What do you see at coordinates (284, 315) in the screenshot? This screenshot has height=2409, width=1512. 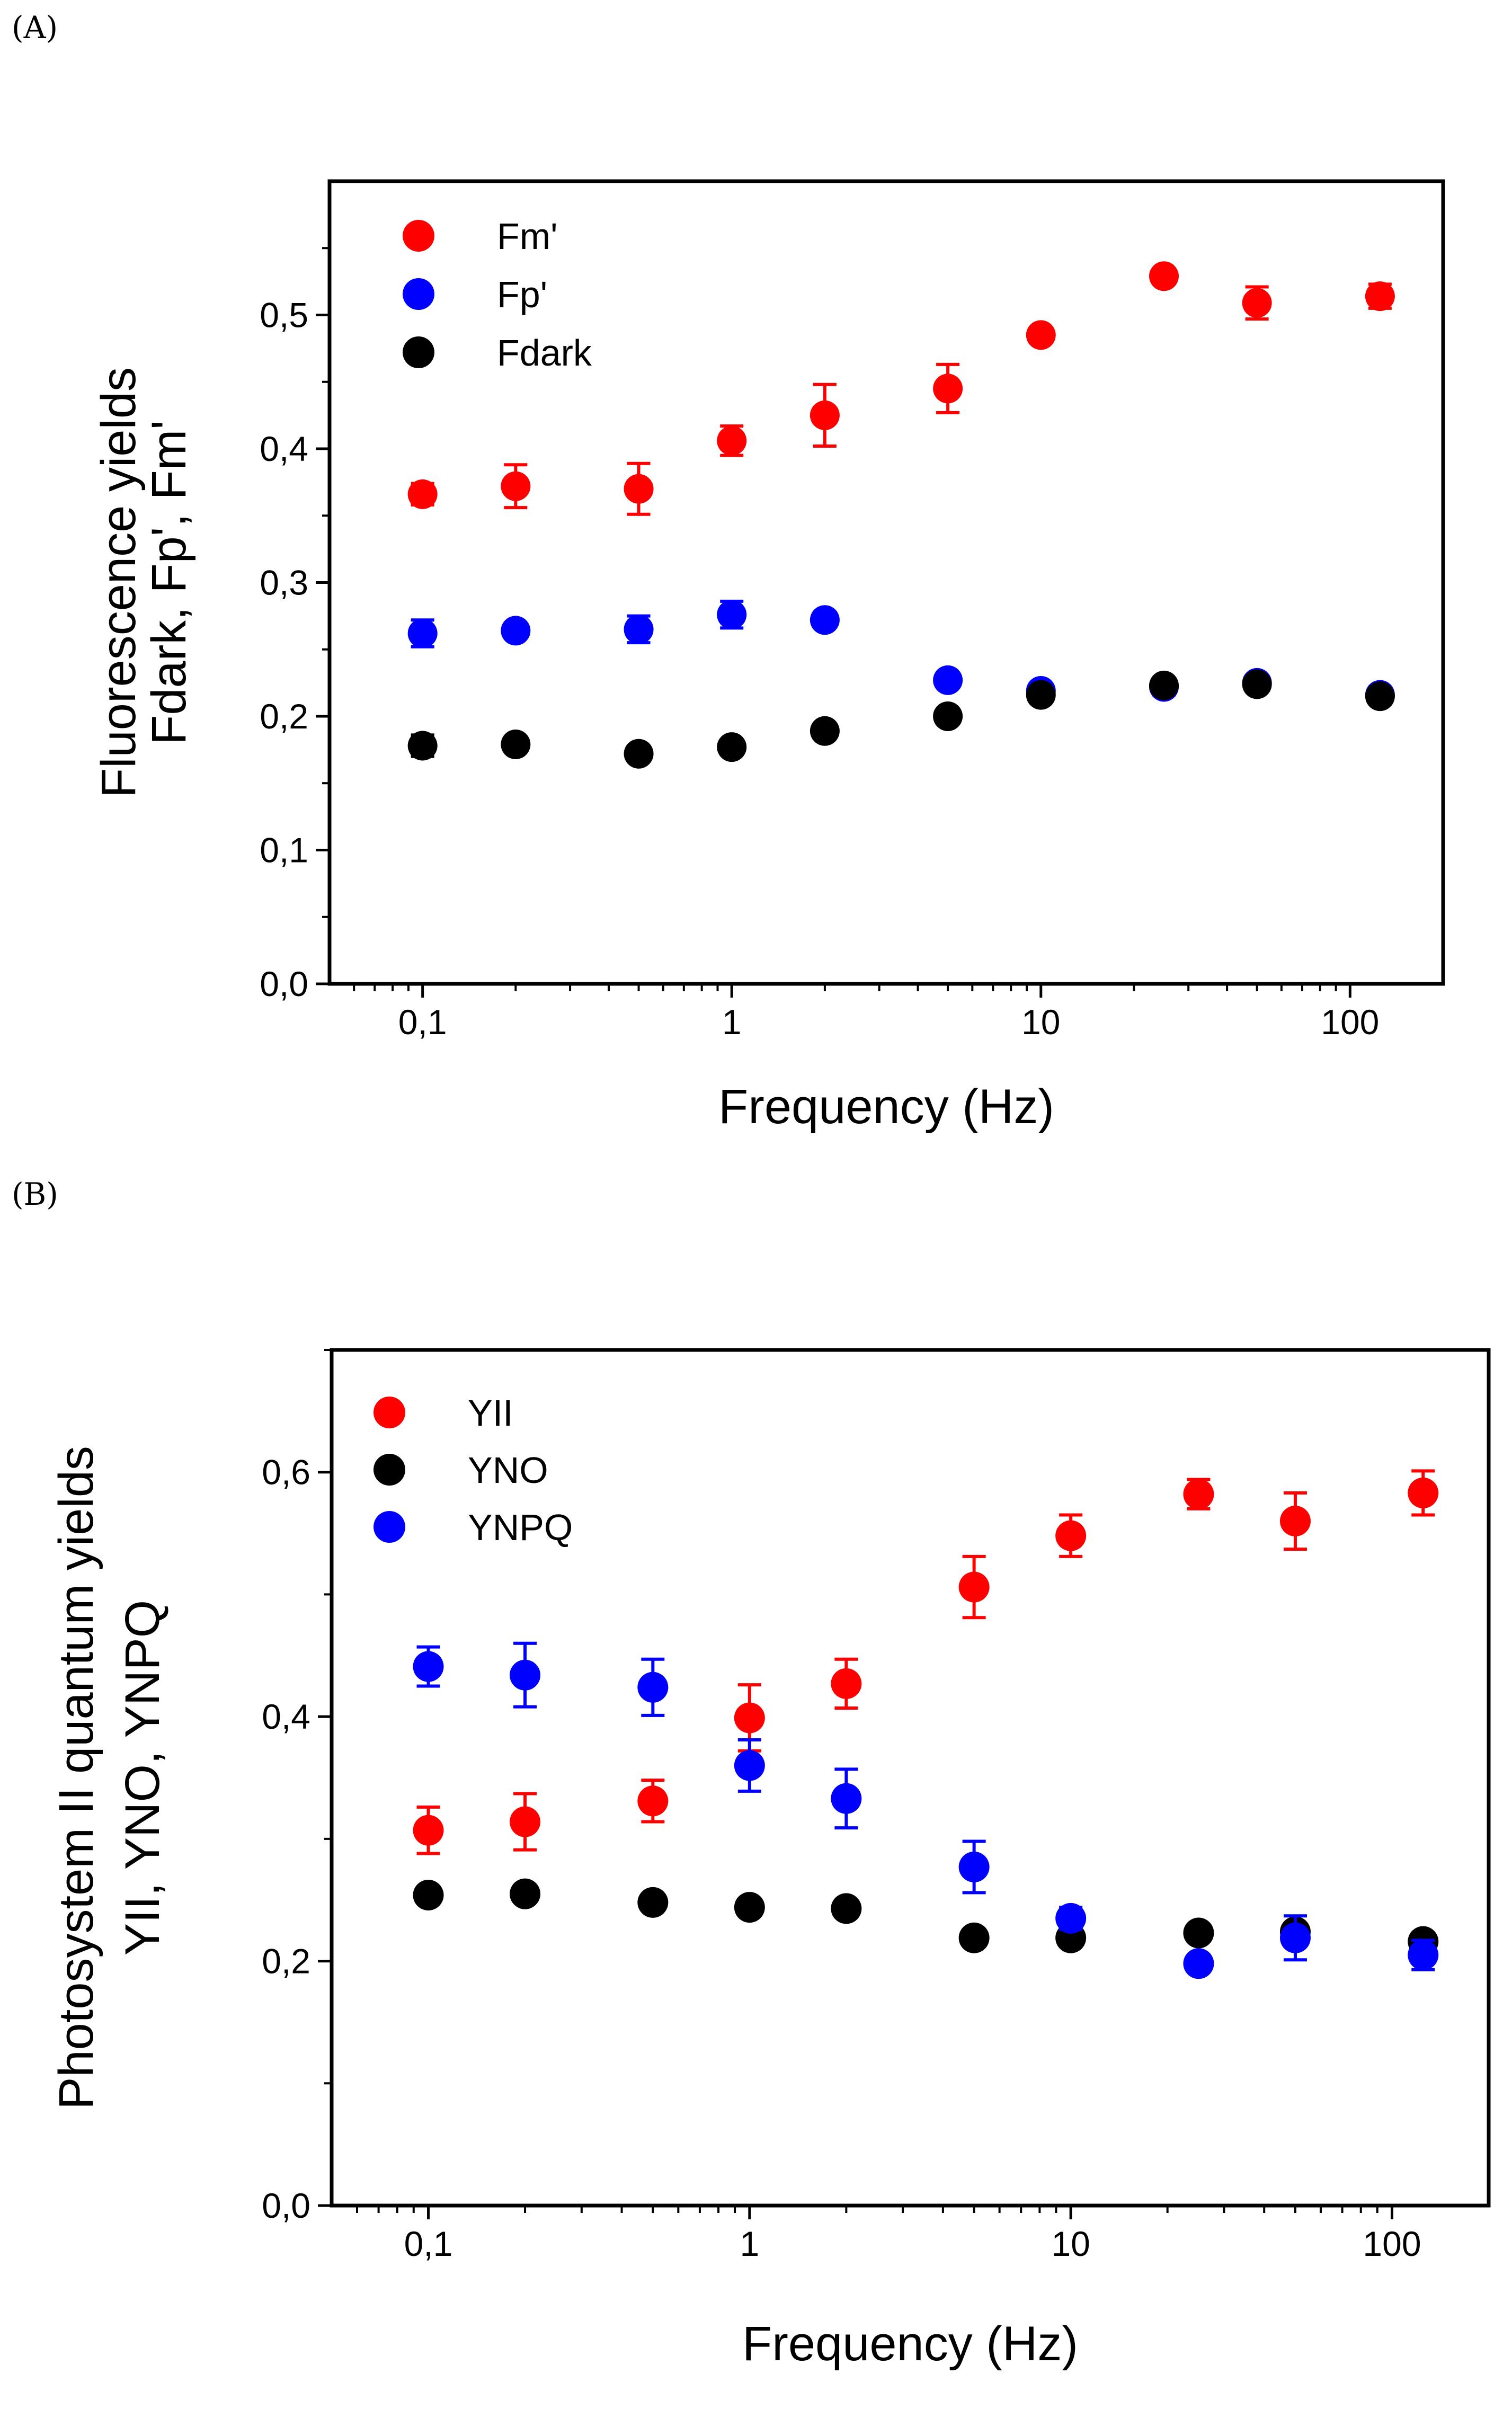 I see `y-tick-label-a: 0,5` at bounding box center [284, 315].